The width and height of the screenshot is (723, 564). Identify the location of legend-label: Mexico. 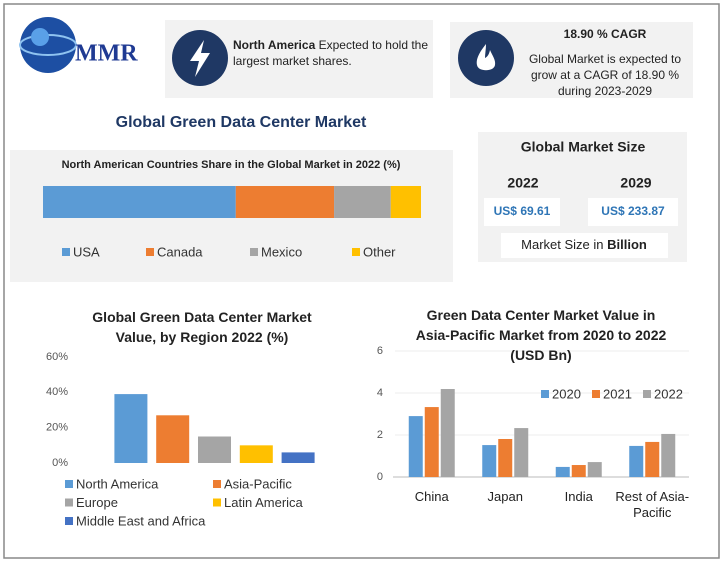
(281, 251).